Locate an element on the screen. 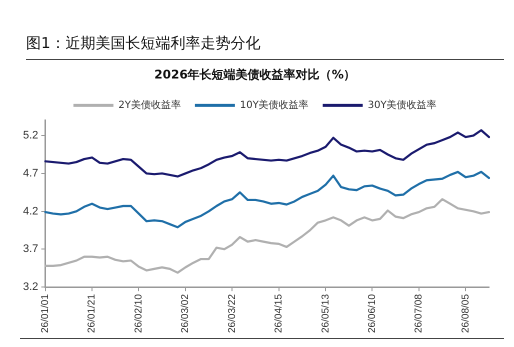 The image size is (514, 347). y-tick-label: 4.7 is located at coordinates (30, 173).